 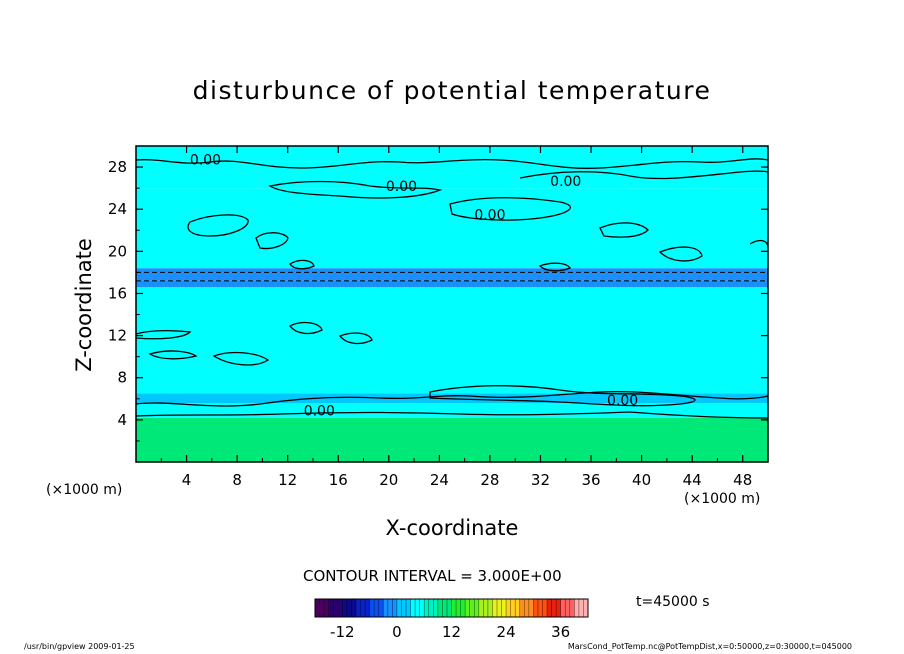 I want to click on x-tick-label: 20, so click(x=388, y=480).